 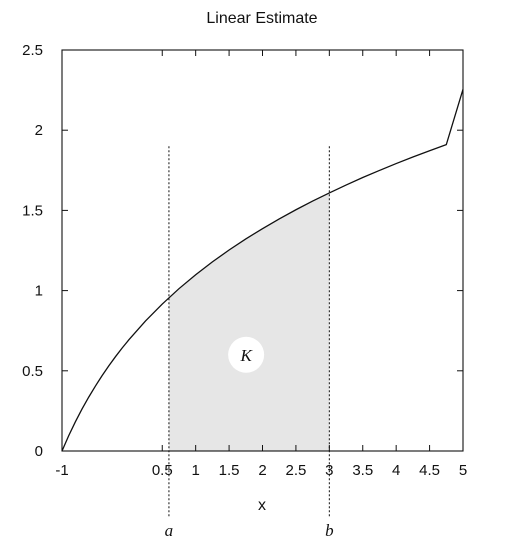 I want to click on y-tick-label-5: 2.5, so click(x=32, y=50).